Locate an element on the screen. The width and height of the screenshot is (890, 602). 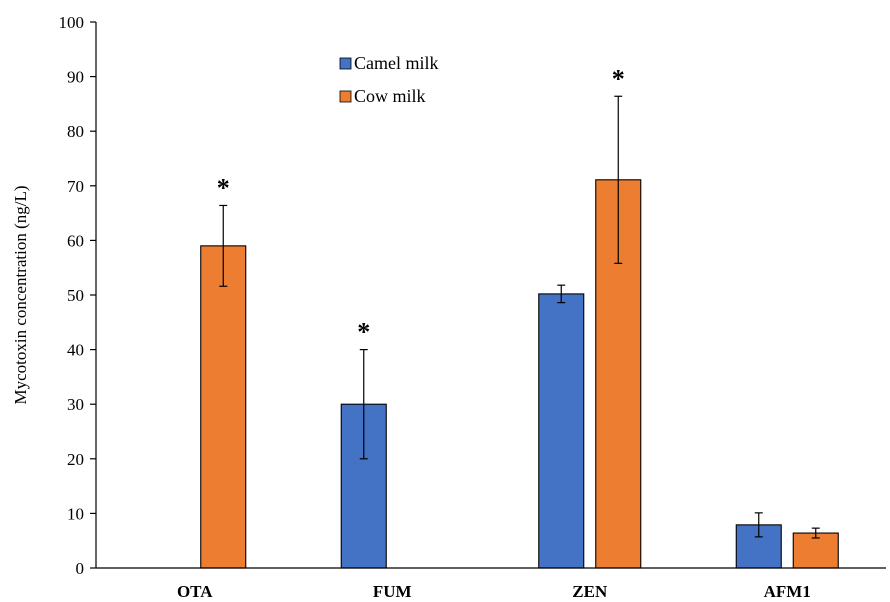
x-tick-label-fum: FUM is located at coordinates (392, 591).